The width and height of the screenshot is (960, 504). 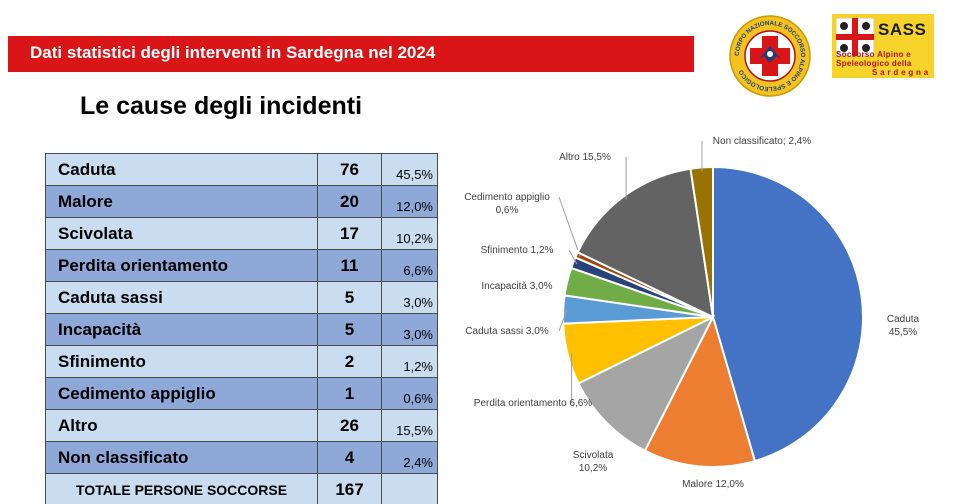 What do you see at coordinates (181, 457) in the screenshot?
I see `cause-cell: Non classificato` at bounding box center [181, 457].